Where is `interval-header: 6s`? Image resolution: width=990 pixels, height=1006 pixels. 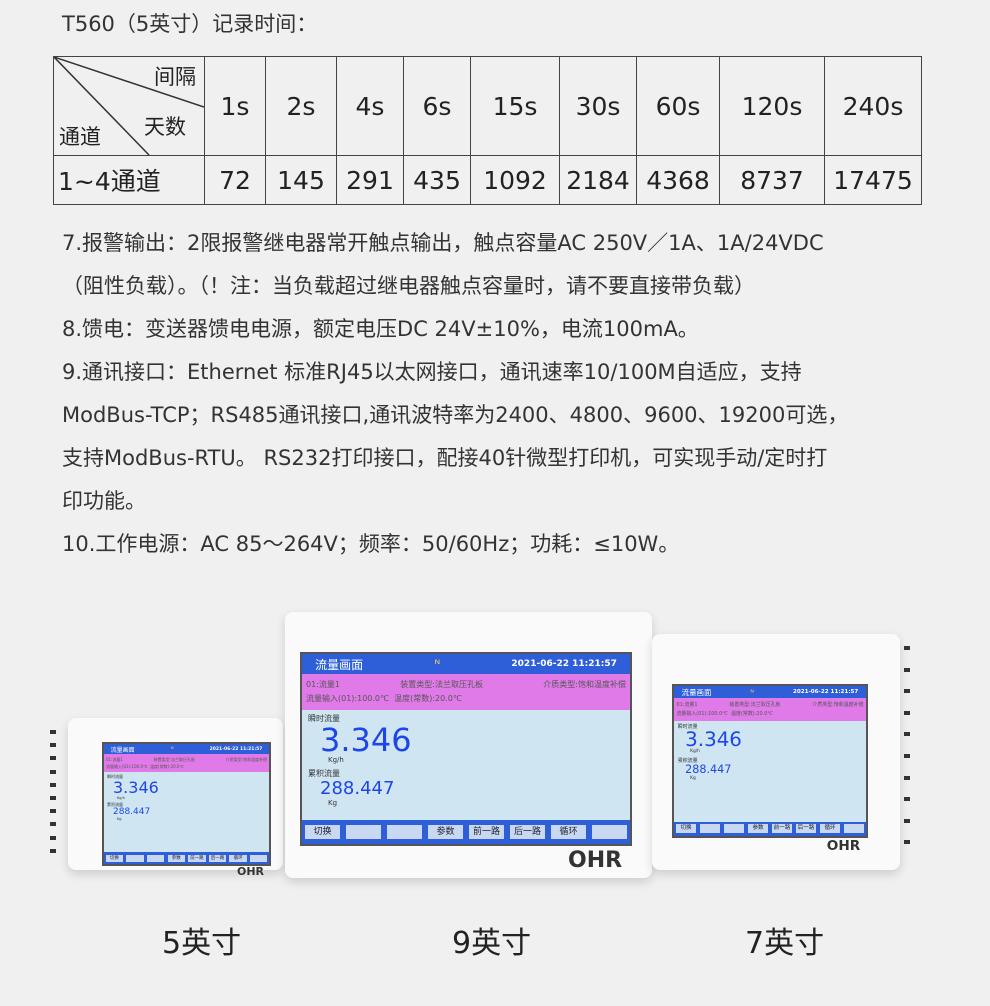 interval-header: 6s is located at coordinates (437, 106).